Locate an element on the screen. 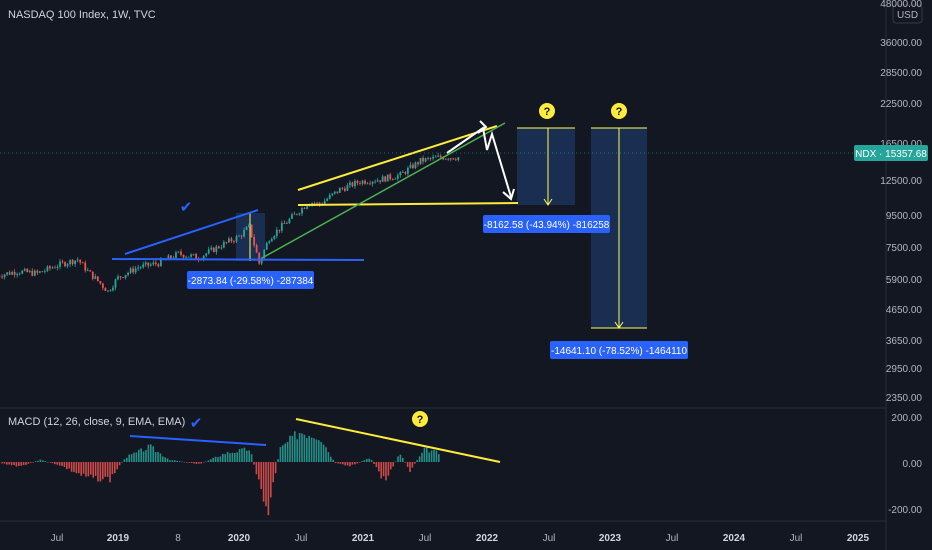 The image size is (932, 550). trendline-blue-lower is located at coordinates (238, 259).